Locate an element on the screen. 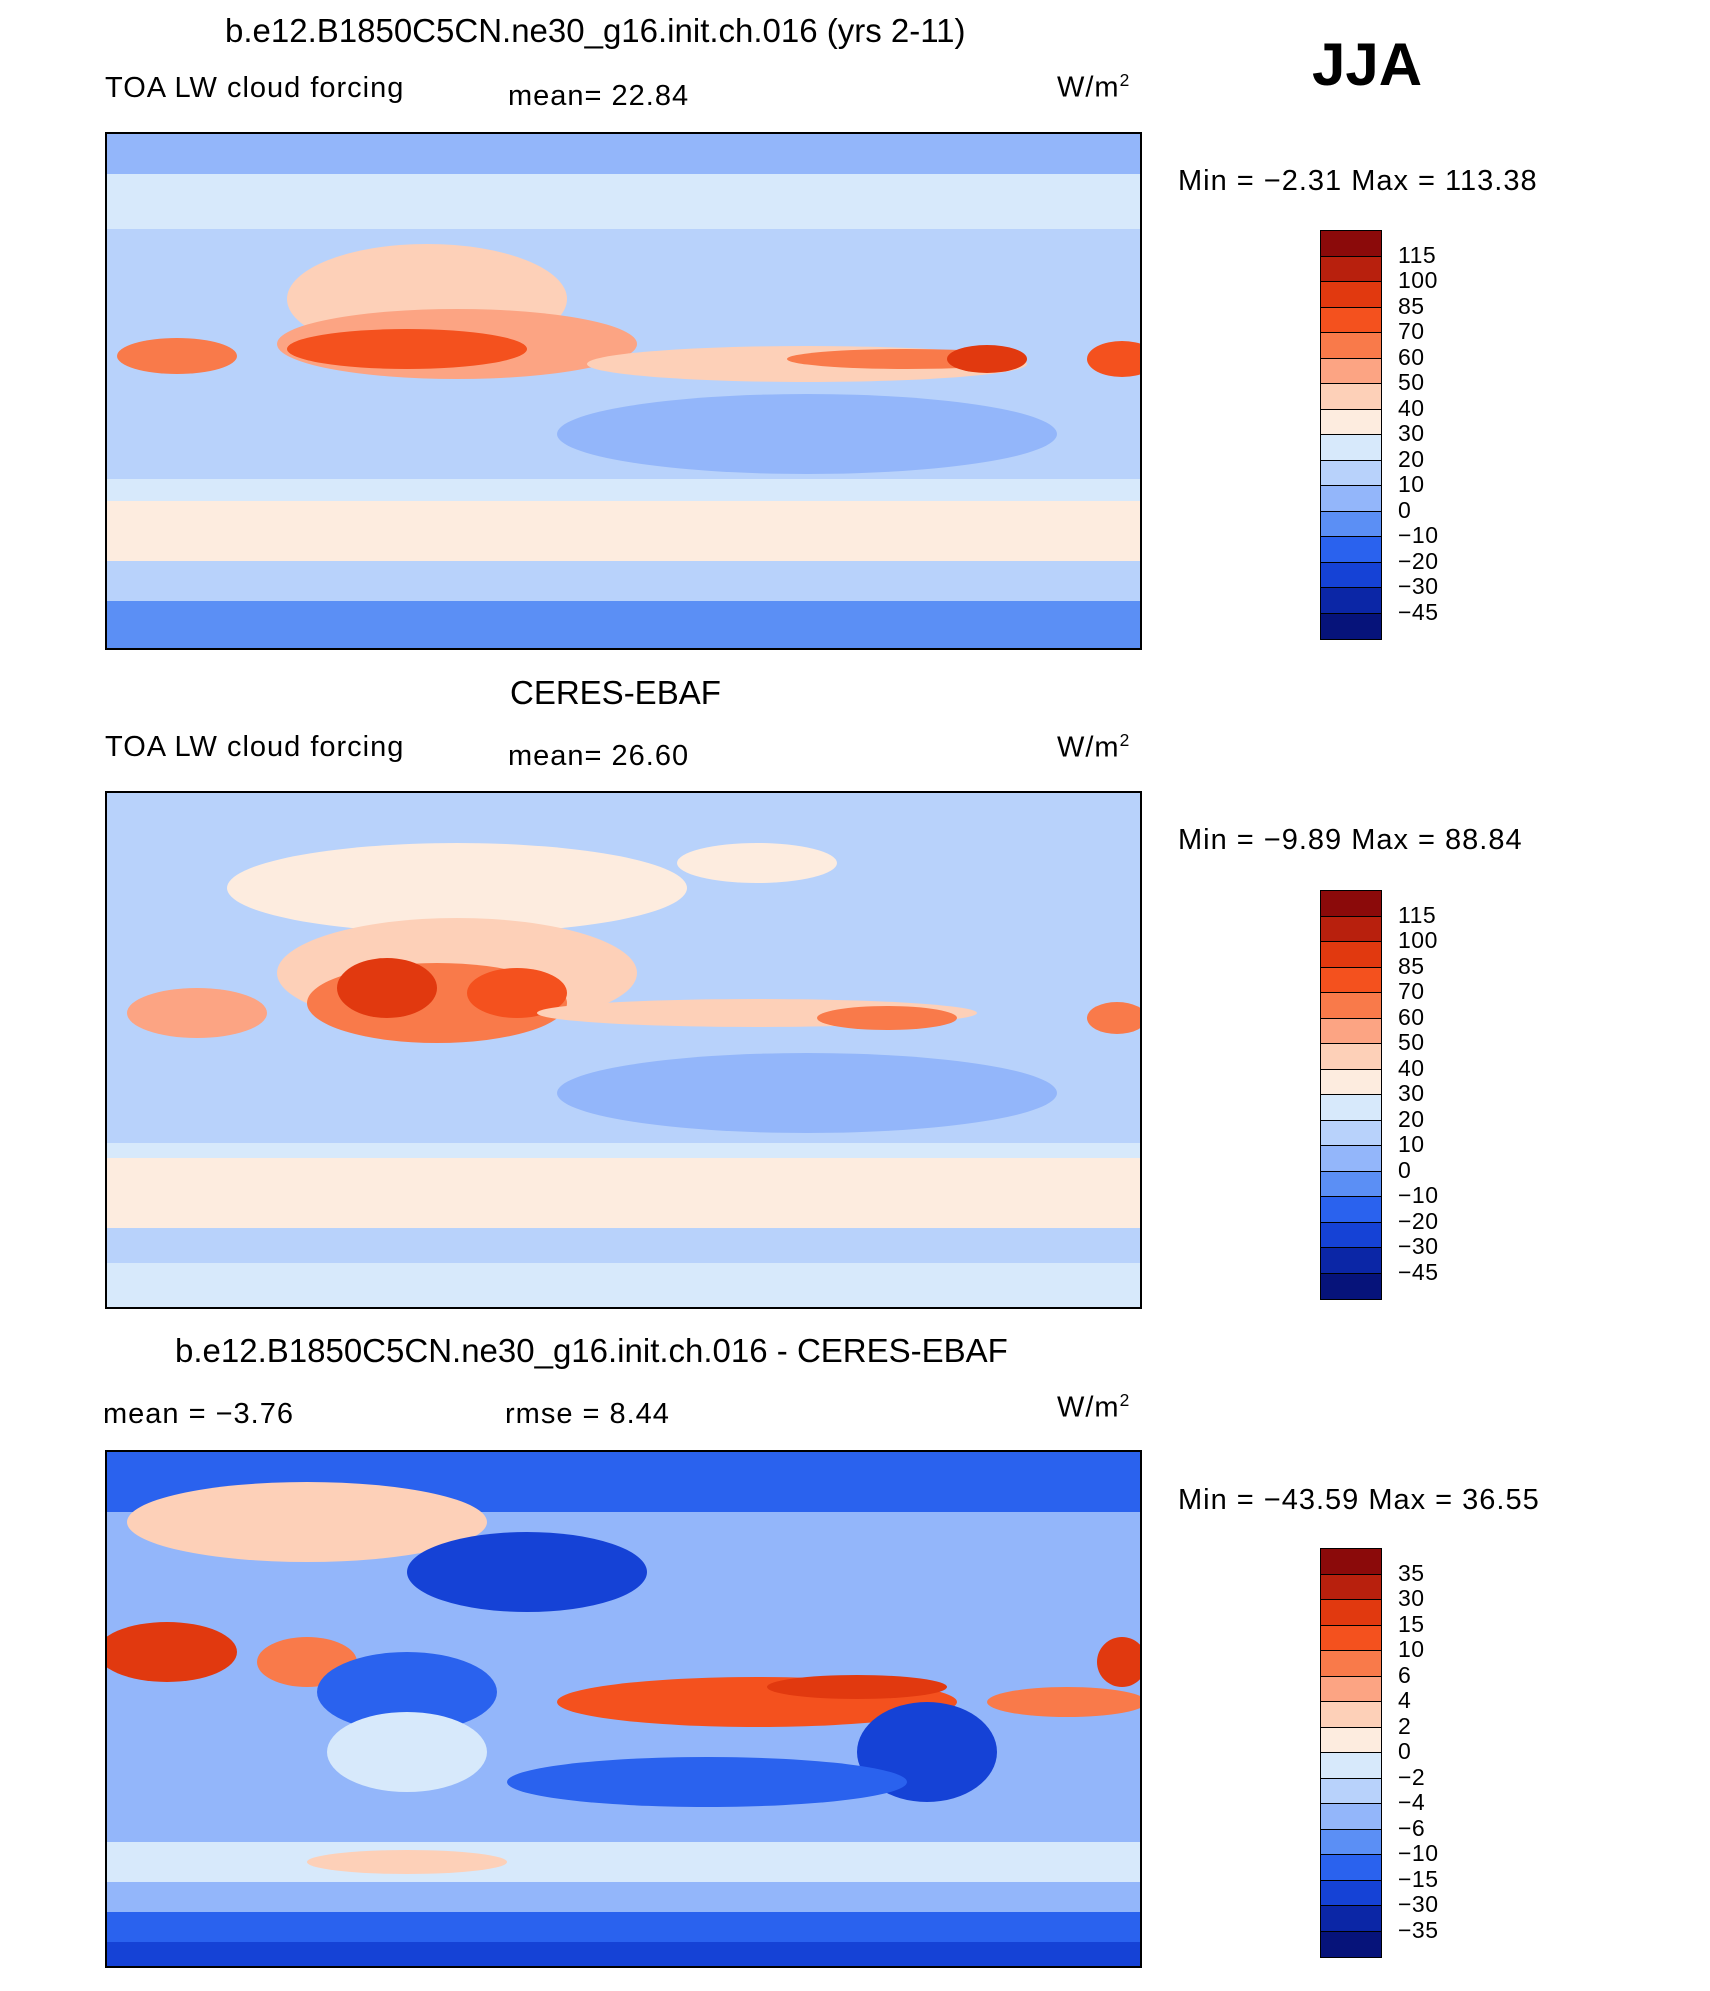 The image size is (1710, 1991). minmax-label: Min = −9.89 Max = 88.84 is located at coordinates (1350, 840).